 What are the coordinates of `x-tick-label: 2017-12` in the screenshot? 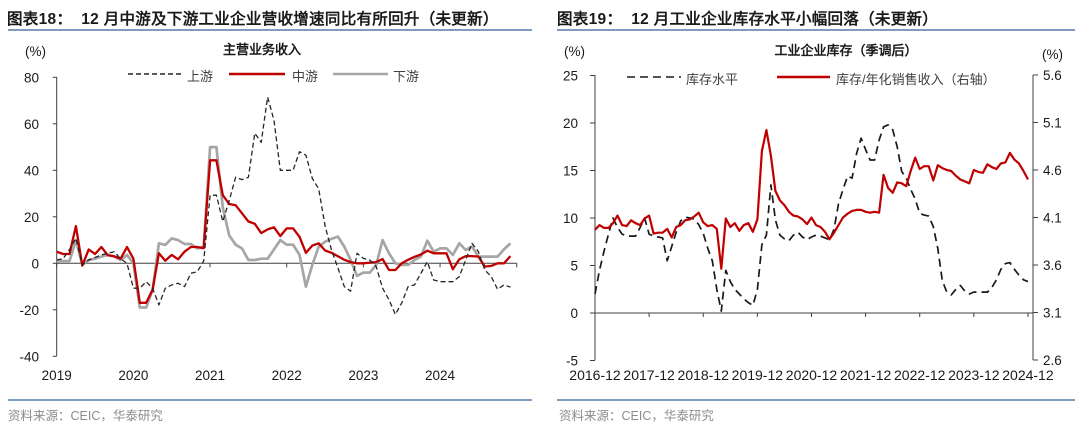 It's located at (649, 375).